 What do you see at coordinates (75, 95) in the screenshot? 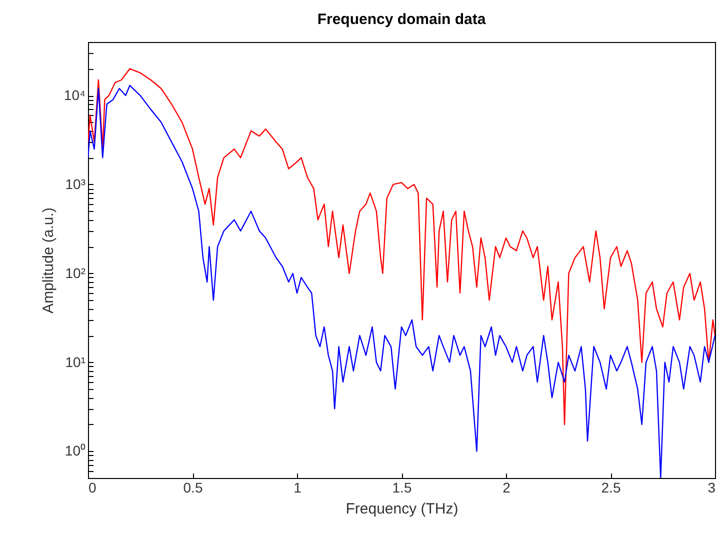
I see `y-tick-label: 10⁴` at bounding box center [75, 95].